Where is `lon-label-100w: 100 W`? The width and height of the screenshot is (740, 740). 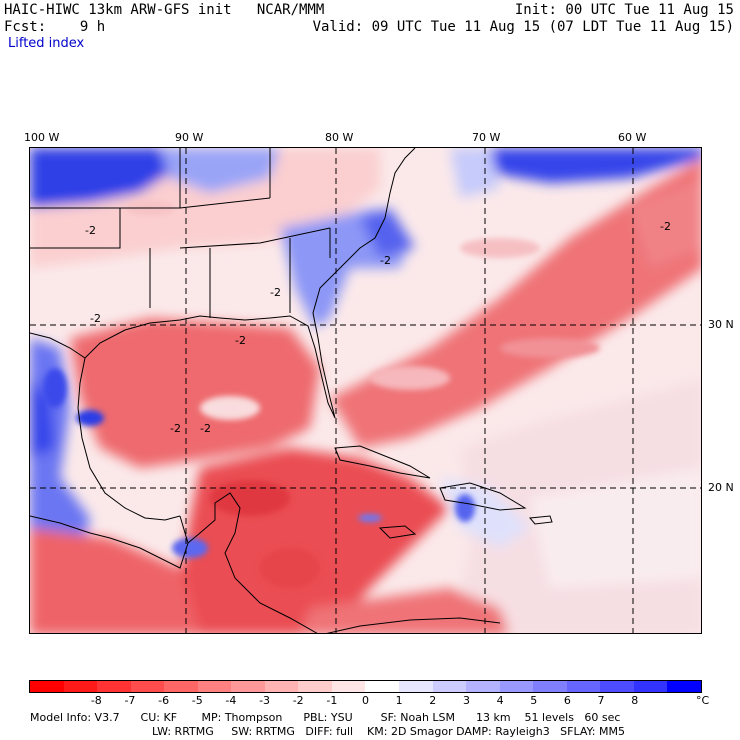 lon-label-100w: 100 W is located at coordinates (42, 137).